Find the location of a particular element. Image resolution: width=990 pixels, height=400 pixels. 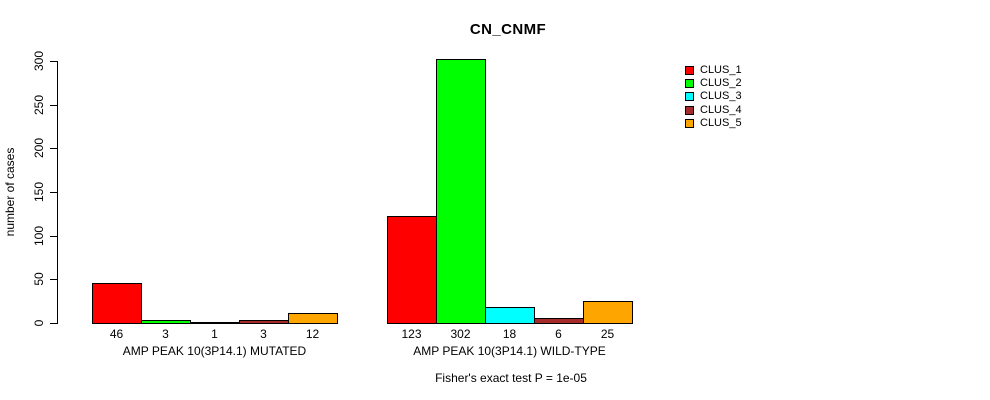

legend-item: CLUS_2 is located at coordinates (713, 83).